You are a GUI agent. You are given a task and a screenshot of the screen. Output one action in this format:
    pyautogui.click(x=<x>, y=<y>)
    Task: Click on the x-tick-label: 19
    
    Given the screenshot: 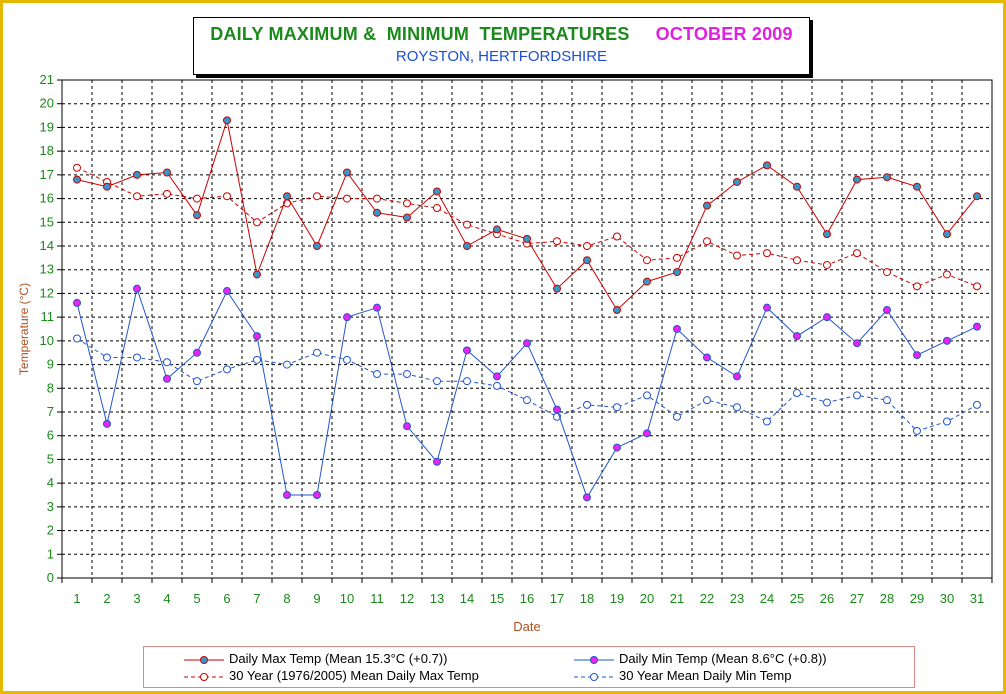 What is the action you would take?
    pyautogui.click(x=617, y=598)
    